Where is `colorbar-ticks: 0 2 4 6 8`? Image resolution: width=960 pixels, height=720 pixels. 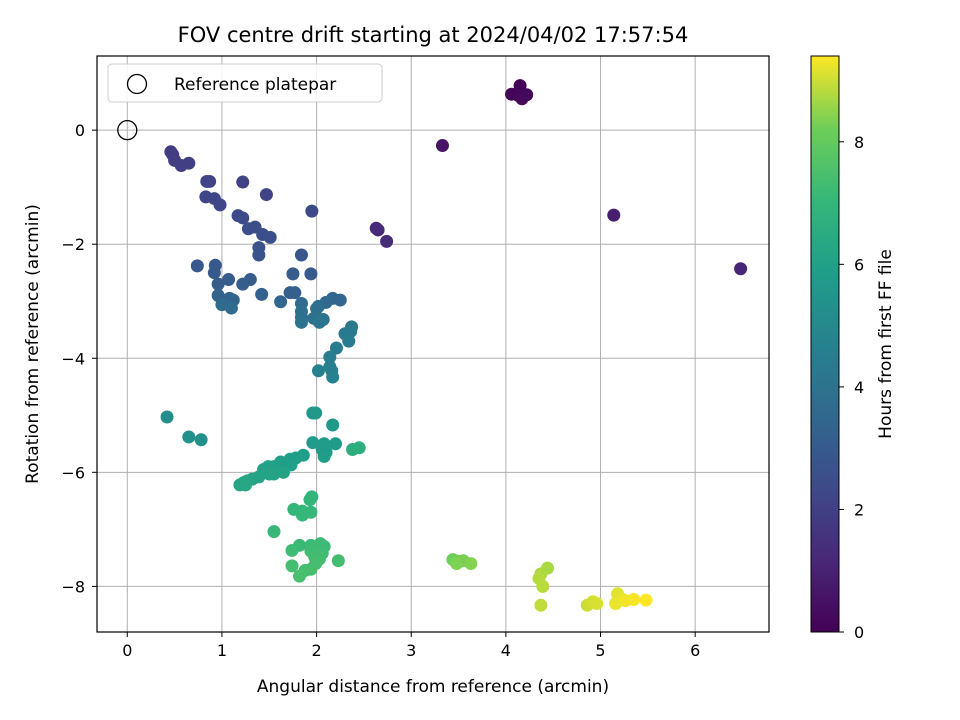 colorbar-ticks: 0 2 4 6 8 is located at coordinates (851, 387).